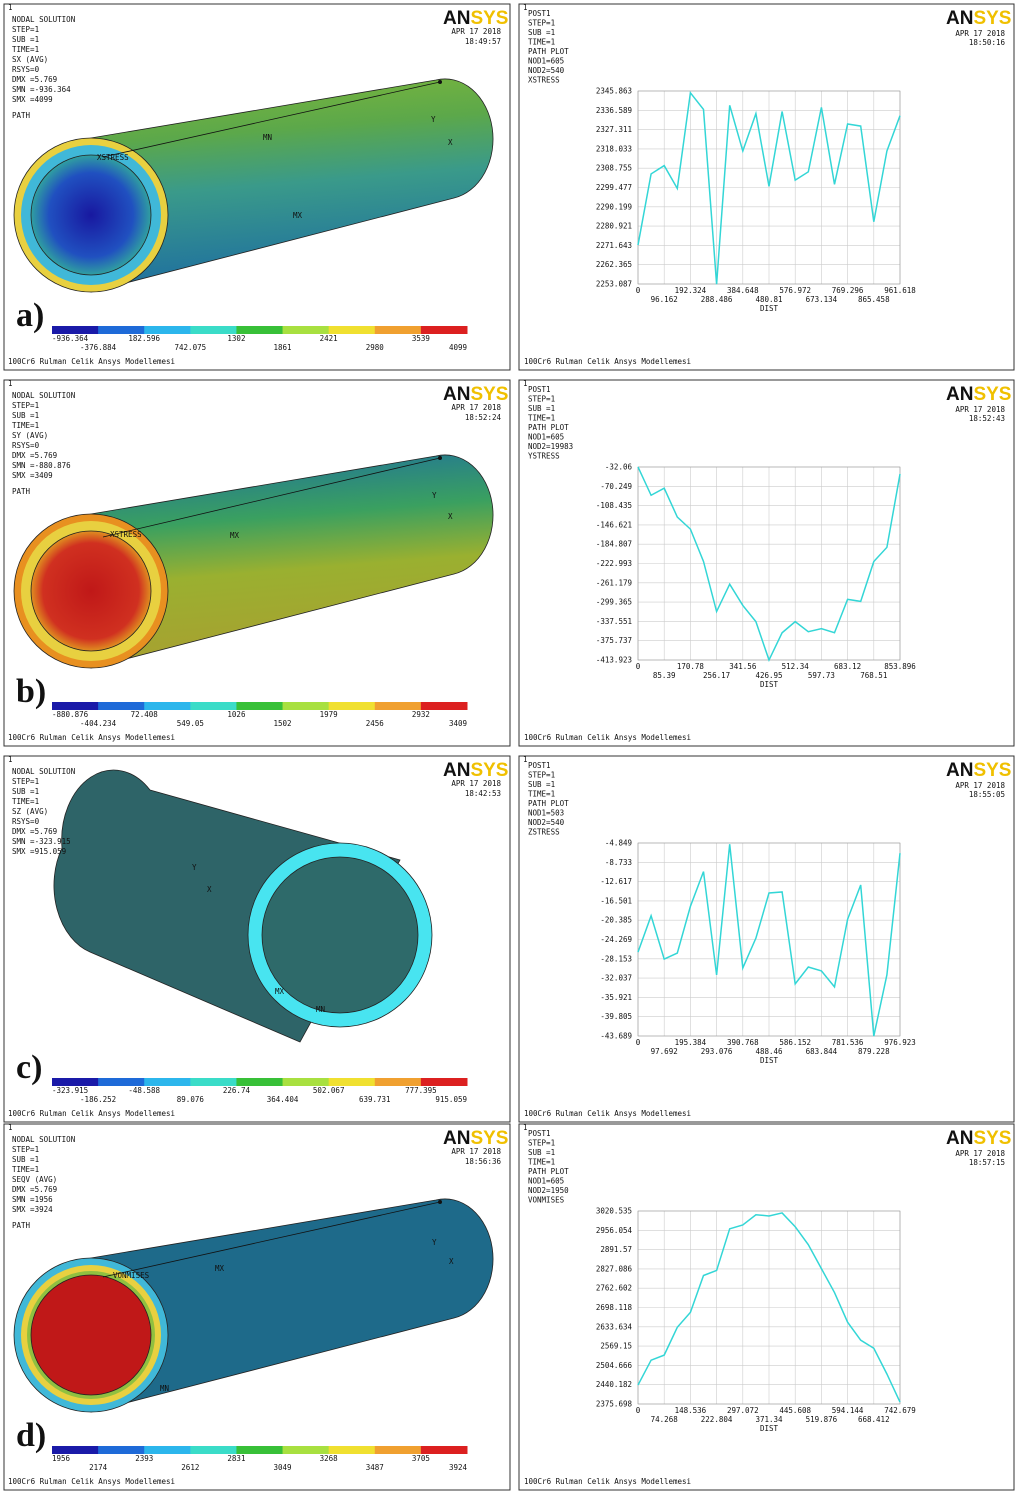 The image size is (1024, 1494). I want to click on colorbar-label: 3539, so click(421, 338).